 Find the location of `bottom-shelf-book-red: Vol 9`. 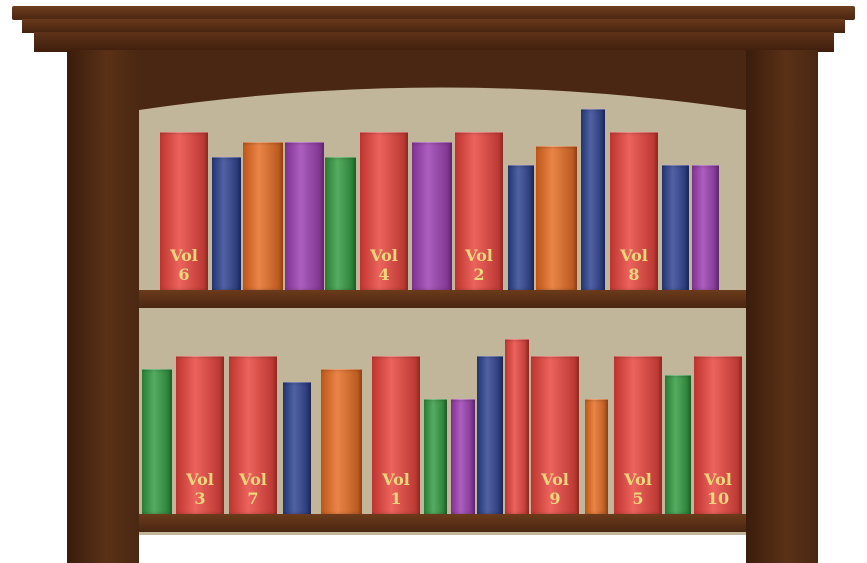

bottom-shelf-book-red: Vol 9 is located at coordinates (555, 435).